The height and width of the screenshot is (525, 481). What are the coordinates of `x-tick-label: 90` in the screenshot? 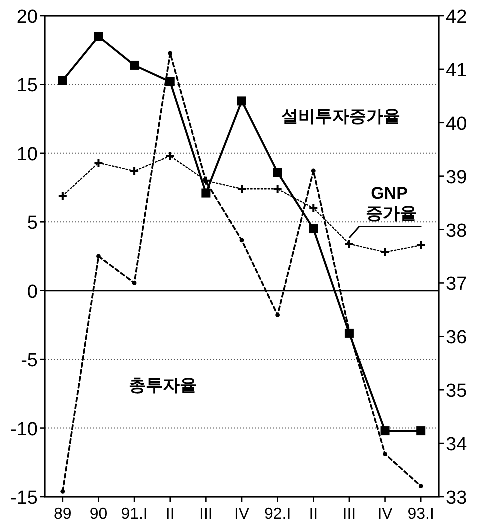 It's located at (99, 514).